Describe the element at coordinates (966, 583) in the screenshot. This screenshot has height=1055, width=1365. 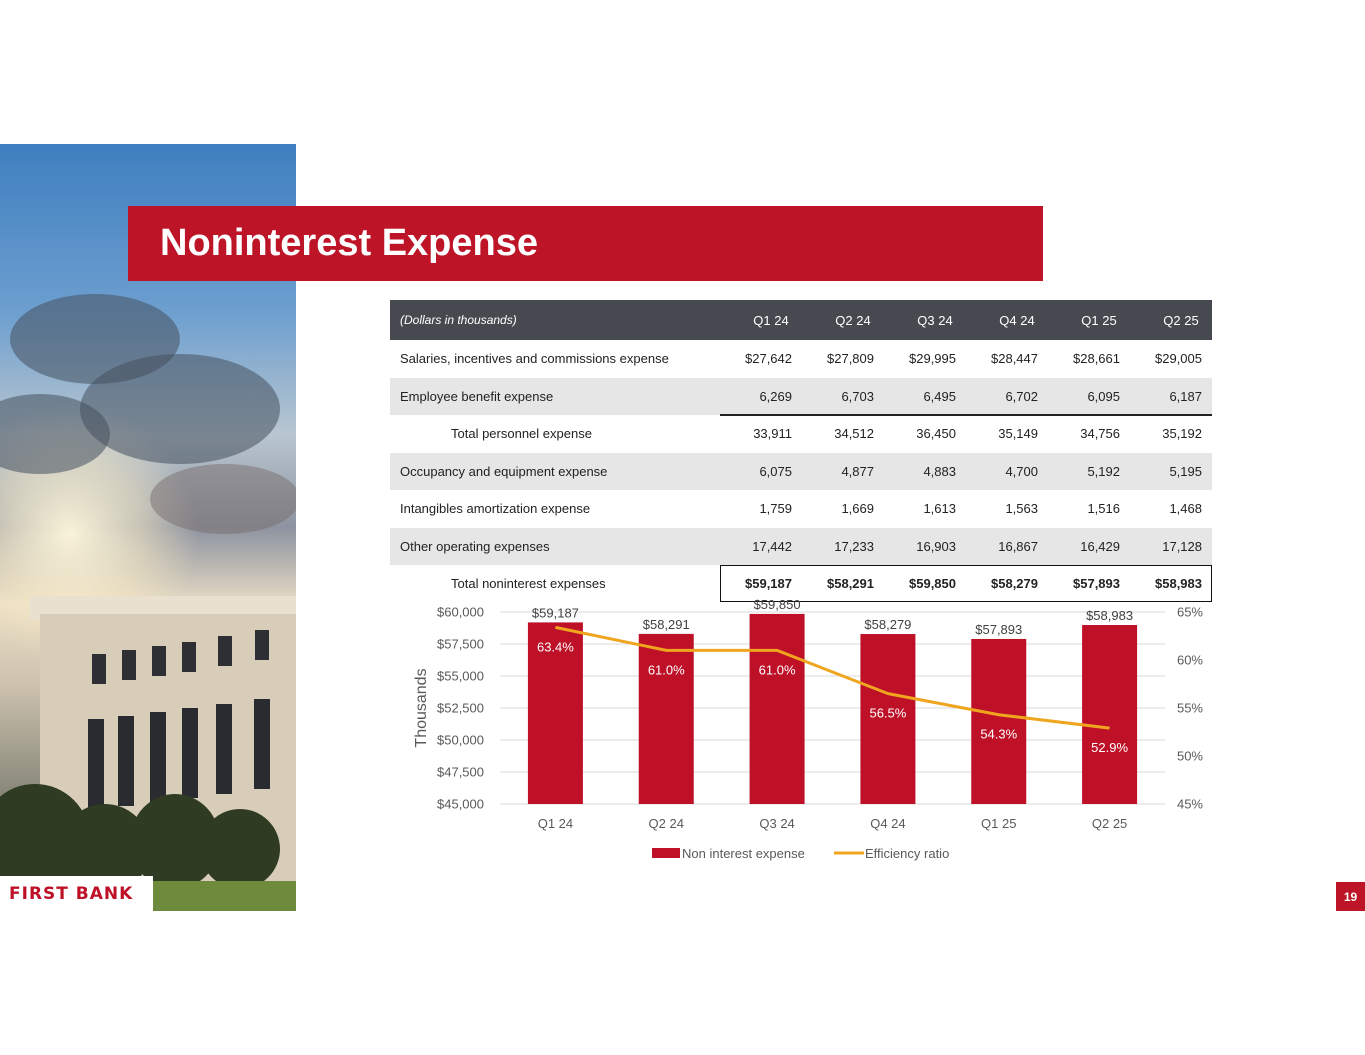
I see `total-box` at that location.